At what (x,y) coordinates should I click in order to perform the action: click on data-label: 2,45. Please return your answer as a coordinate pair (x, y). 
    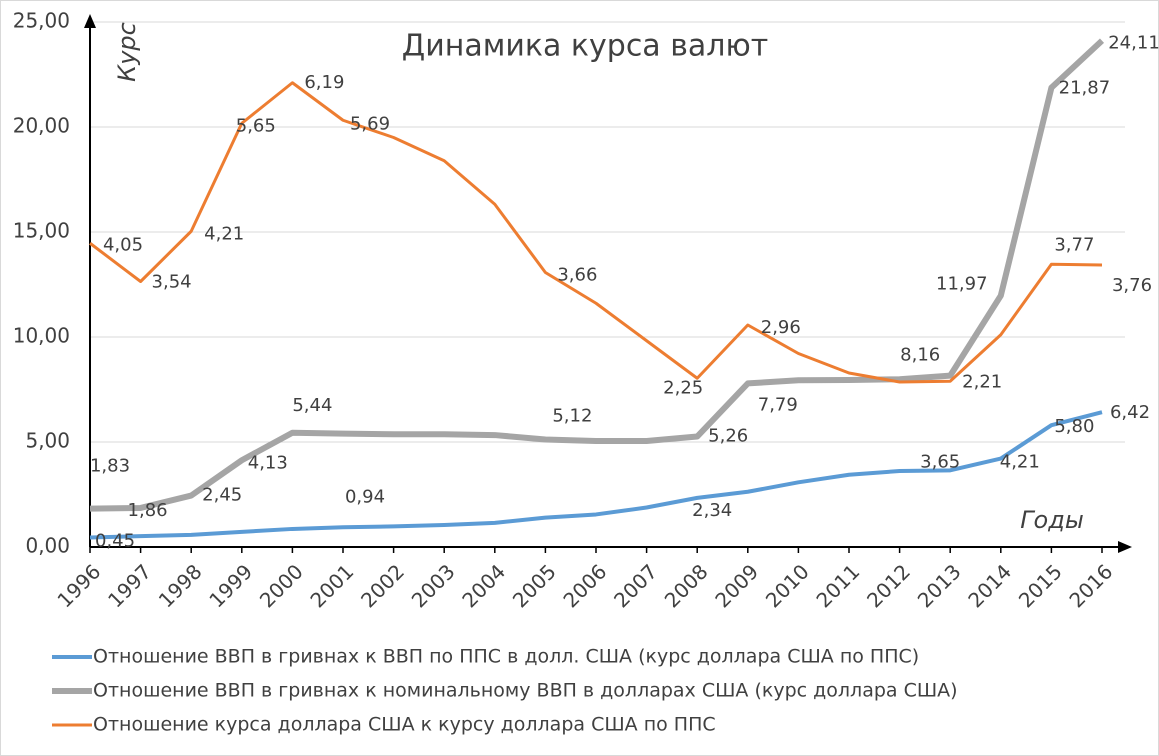
    Looking at the image, I should click on (222, 495).